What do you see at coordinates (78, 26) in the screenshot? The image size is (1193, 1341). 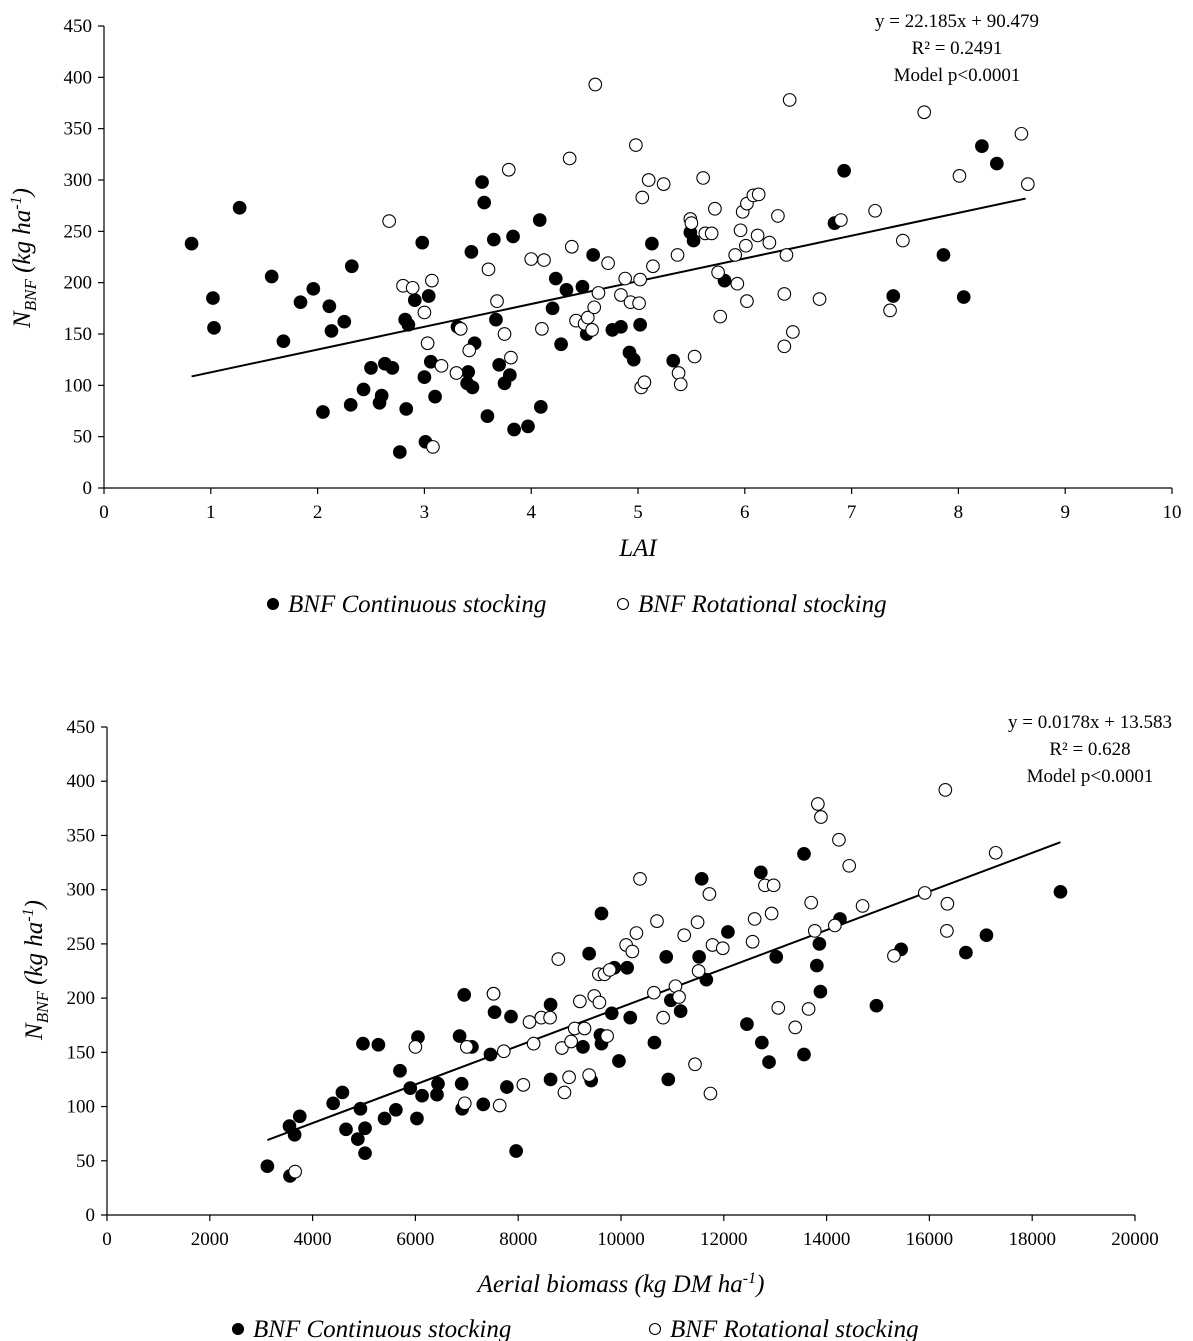 I see `y-tick-label: 450` at bounding box center [78, 26].